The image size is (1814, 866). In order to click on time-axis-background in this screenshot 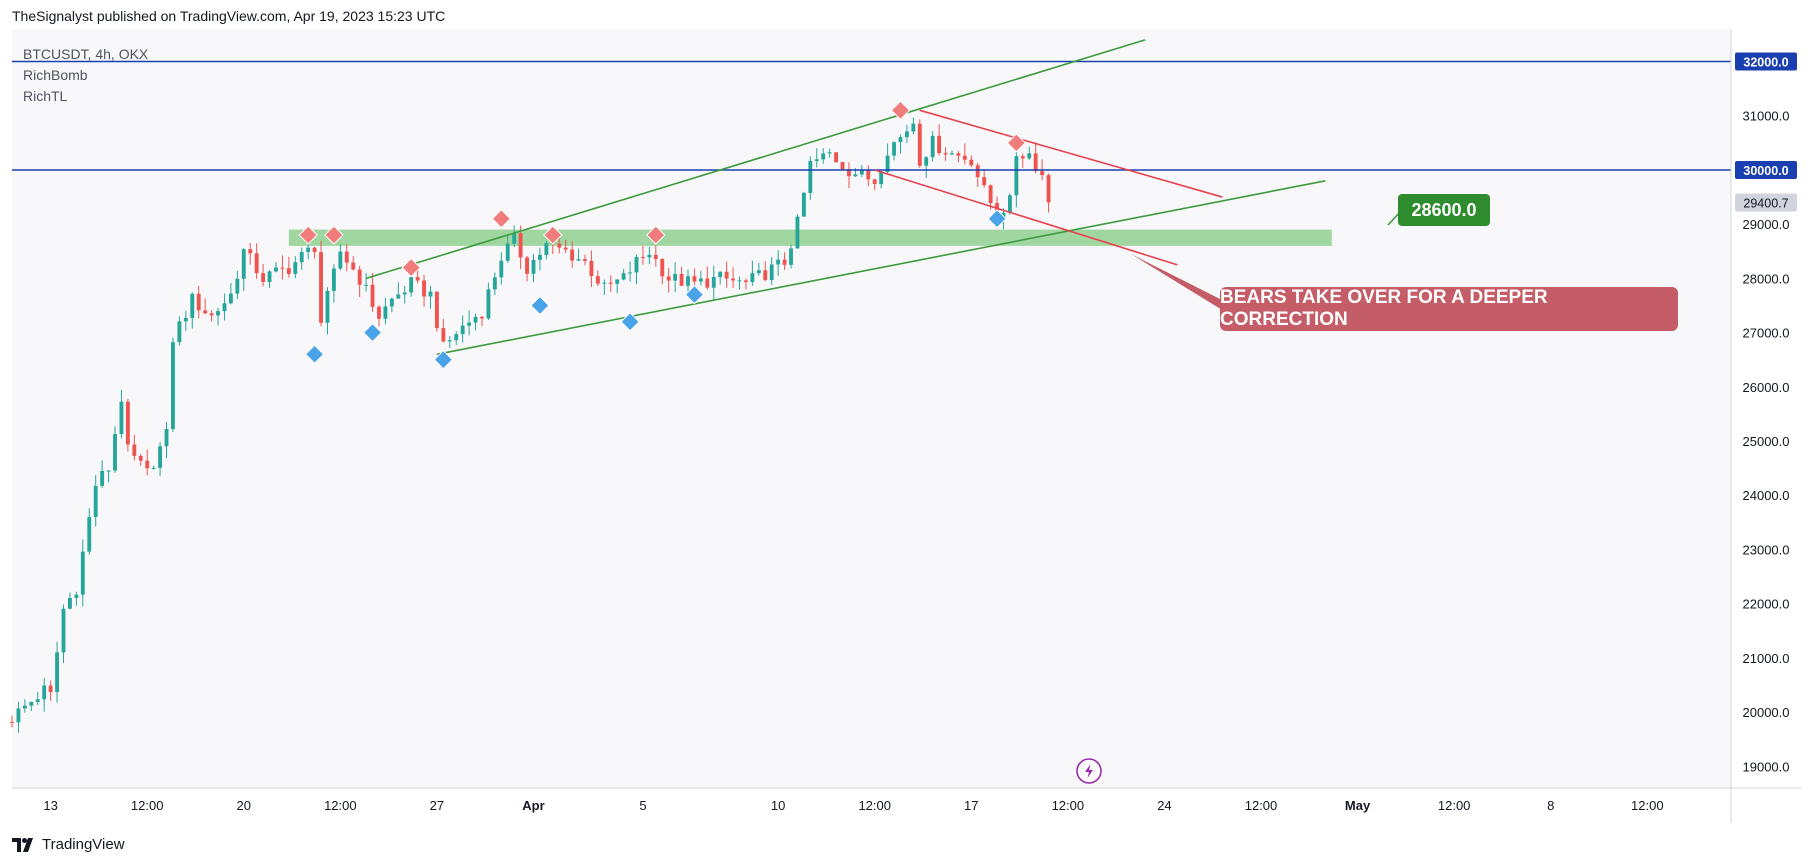, I will do `click(871, 805)`.